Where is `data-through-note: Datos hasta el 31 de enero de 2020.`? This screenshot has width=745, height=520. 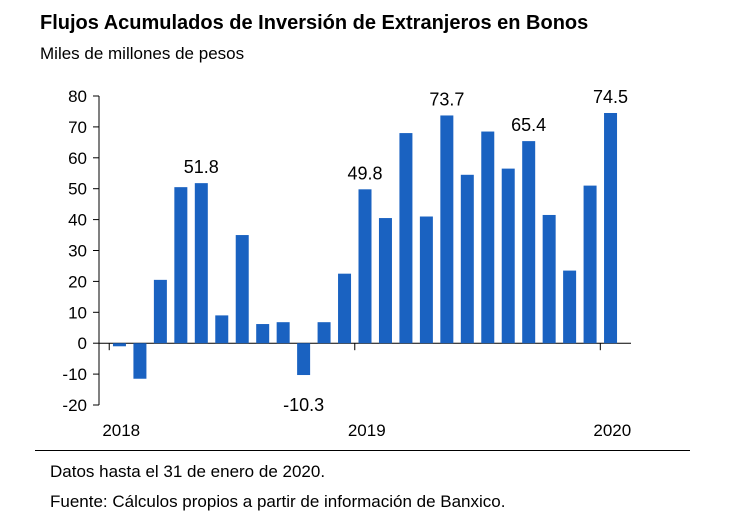
data-through-note: Datos hasta el 31 de enero de 2020. is located at coordinates (188, 471).